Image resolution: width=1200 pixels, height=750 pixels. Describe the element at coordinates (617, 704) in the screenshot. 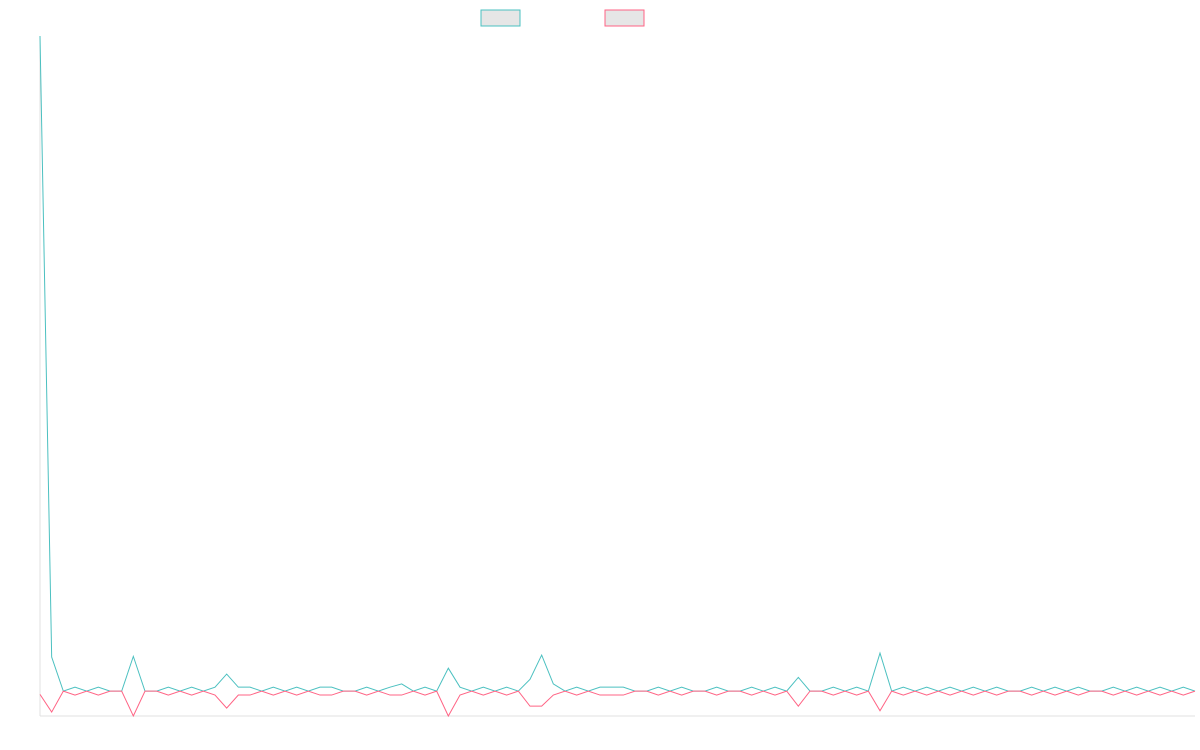

I see `line-series` at that location.